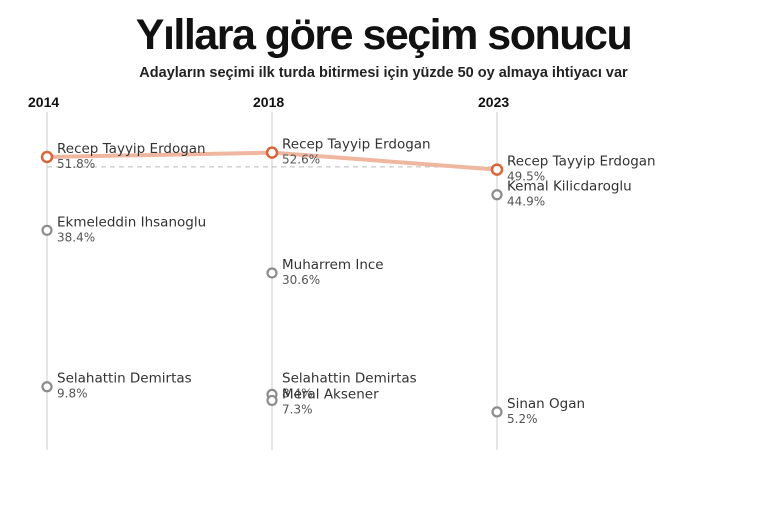 The height and width of the screenshot is (522, 767). What do you see at coordinates (569, 187) in the screenshot?
I see `label-name-kemal-kilicdaroglu-2023: Kemal Kilicdaroglu` at bounding box center [569, 187].